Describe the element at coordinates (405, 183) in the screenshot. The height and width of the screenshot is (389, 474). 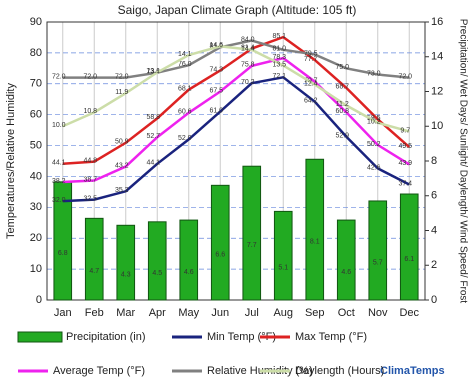
I see `data-label: 37.4` at that location.